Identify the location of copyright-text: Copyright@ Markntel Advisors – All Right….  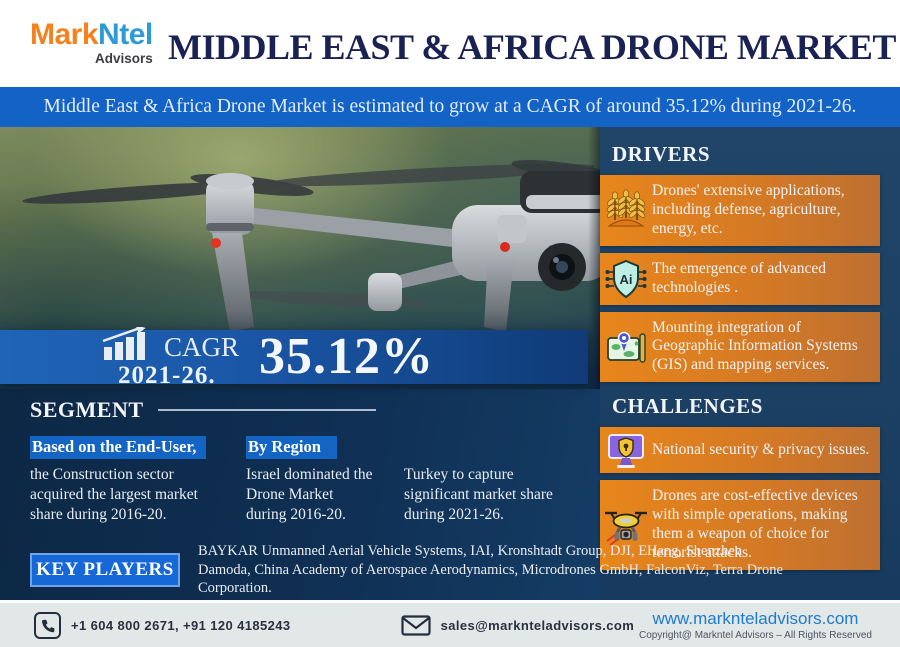
(755, 635).